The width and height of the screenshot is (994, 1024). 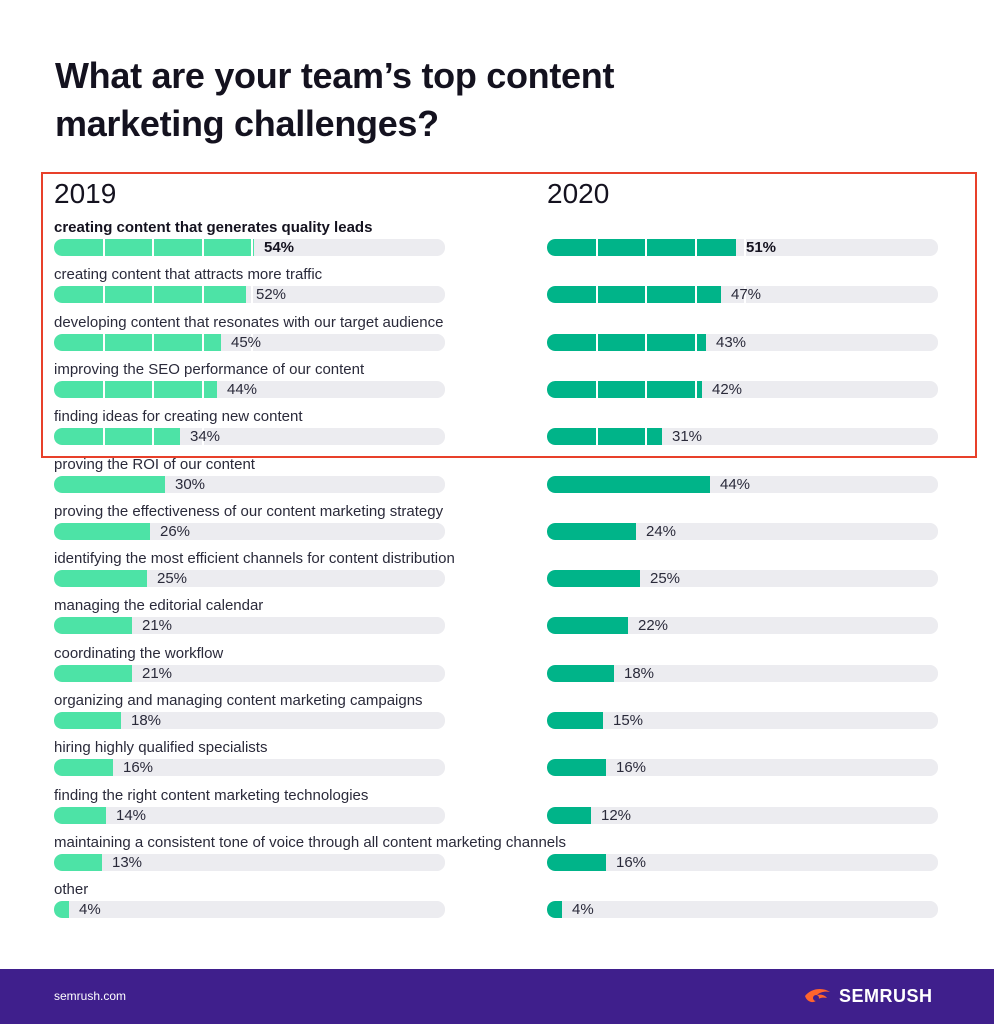 What do you see at coordinates (746, 295) in the screenshot?
I see `data-label-2020: 47%` at bounding box center [746, 295].